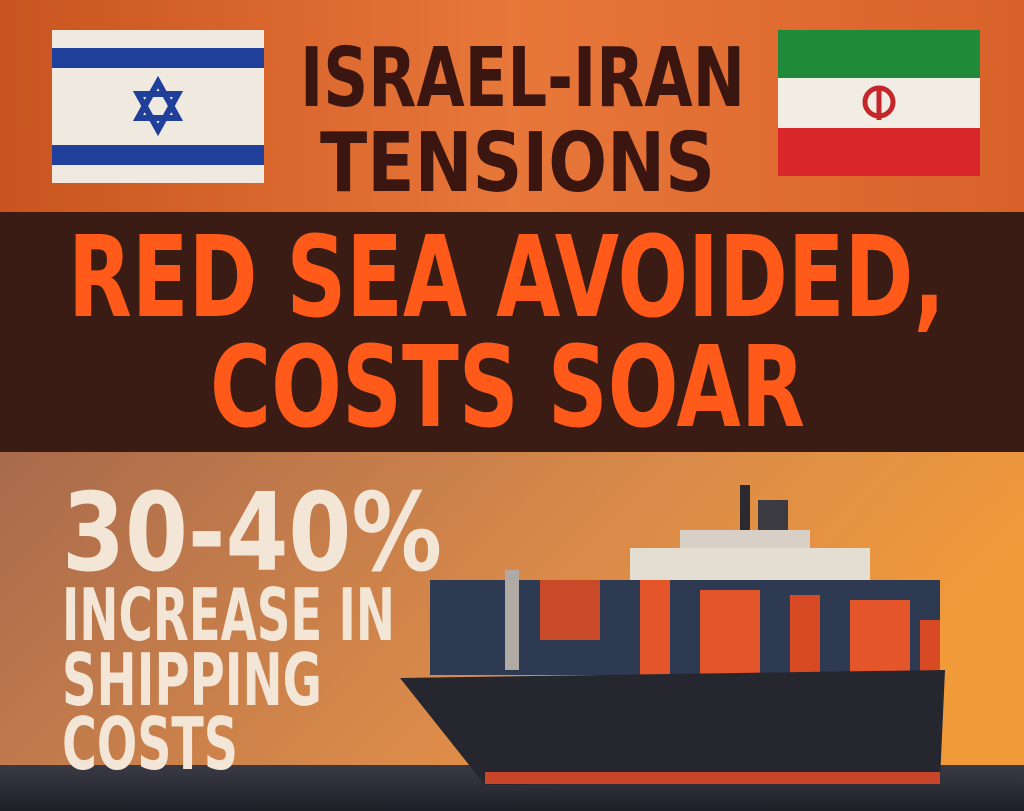 This screenshot has height=811, width=1024. I want to click on stat-text: INCREASE IN, so click(228, 615).